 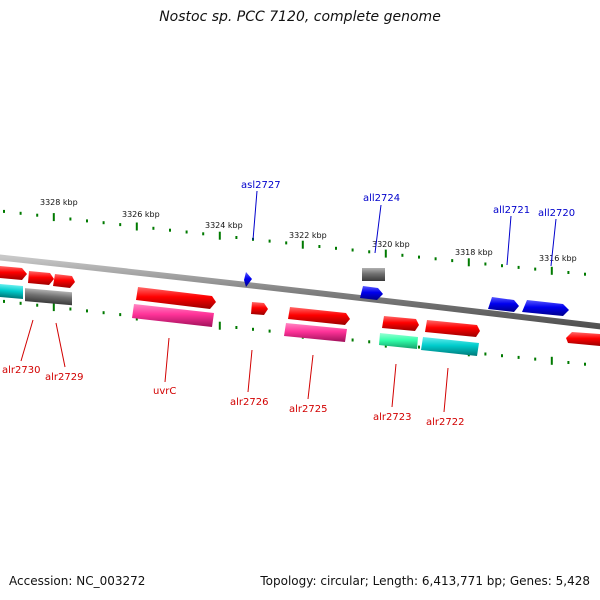 I want to click on scale-label-3320: 3320 kbp, so click(x=391, y=244).